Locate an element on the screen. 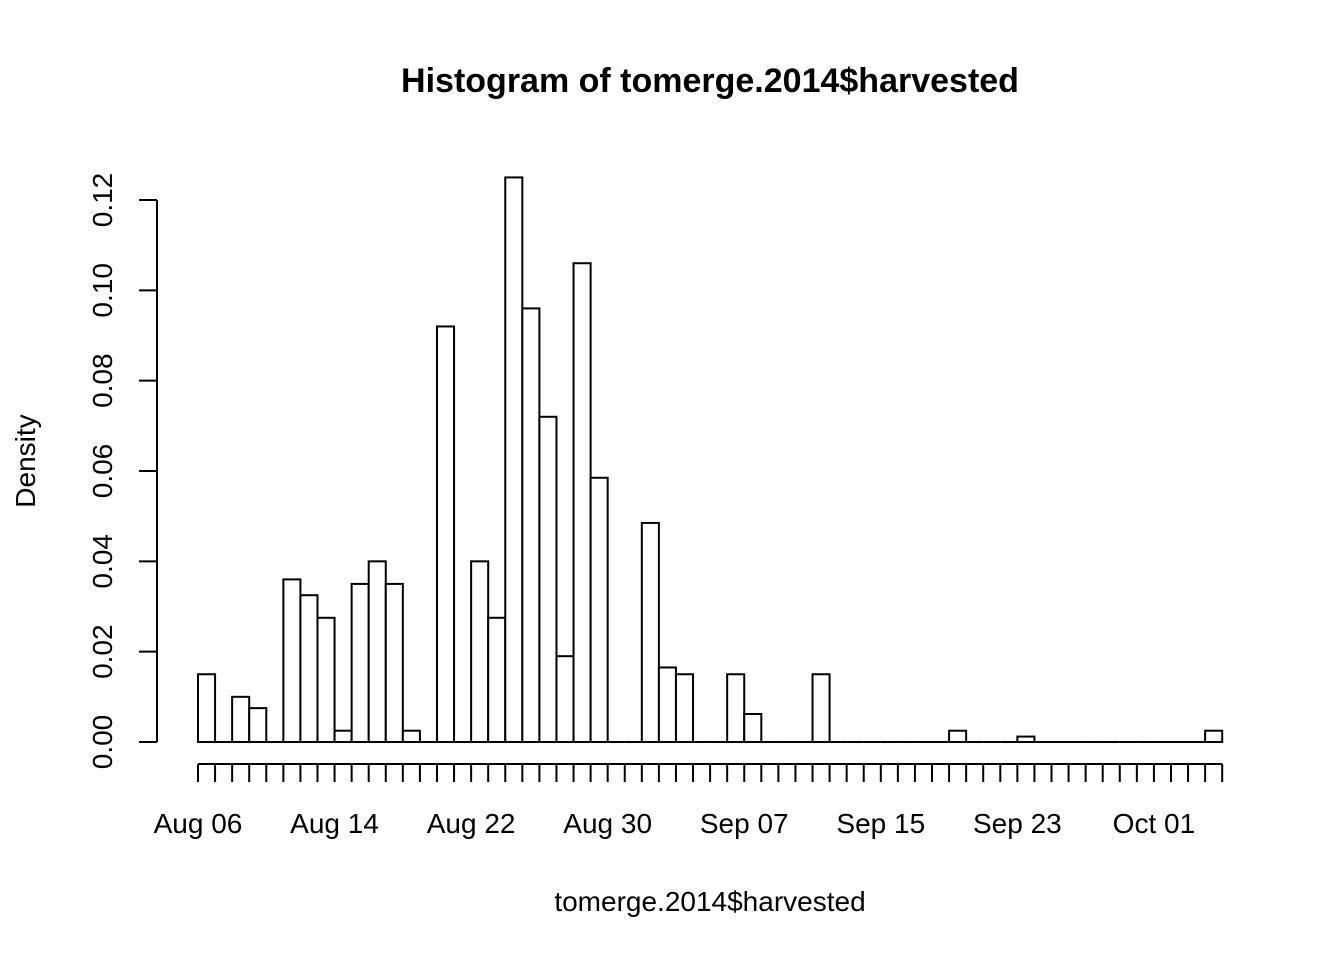 Image resolution: width=1344 pixels, height=960 pixels. x-tick-label: Aug 14 is located at coordinates (334, 823).